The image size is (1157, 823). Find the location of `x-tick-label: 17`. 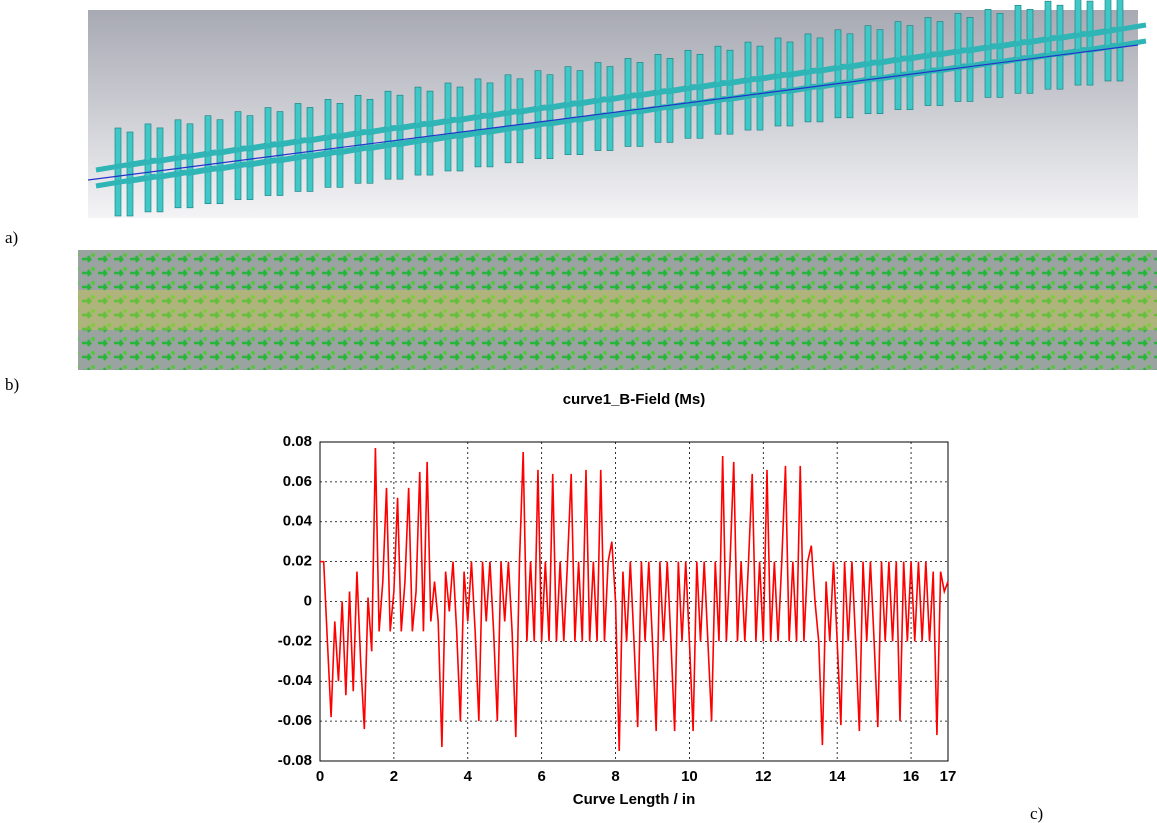

x-tick-label: 17 is located at coordinates (948, 776).